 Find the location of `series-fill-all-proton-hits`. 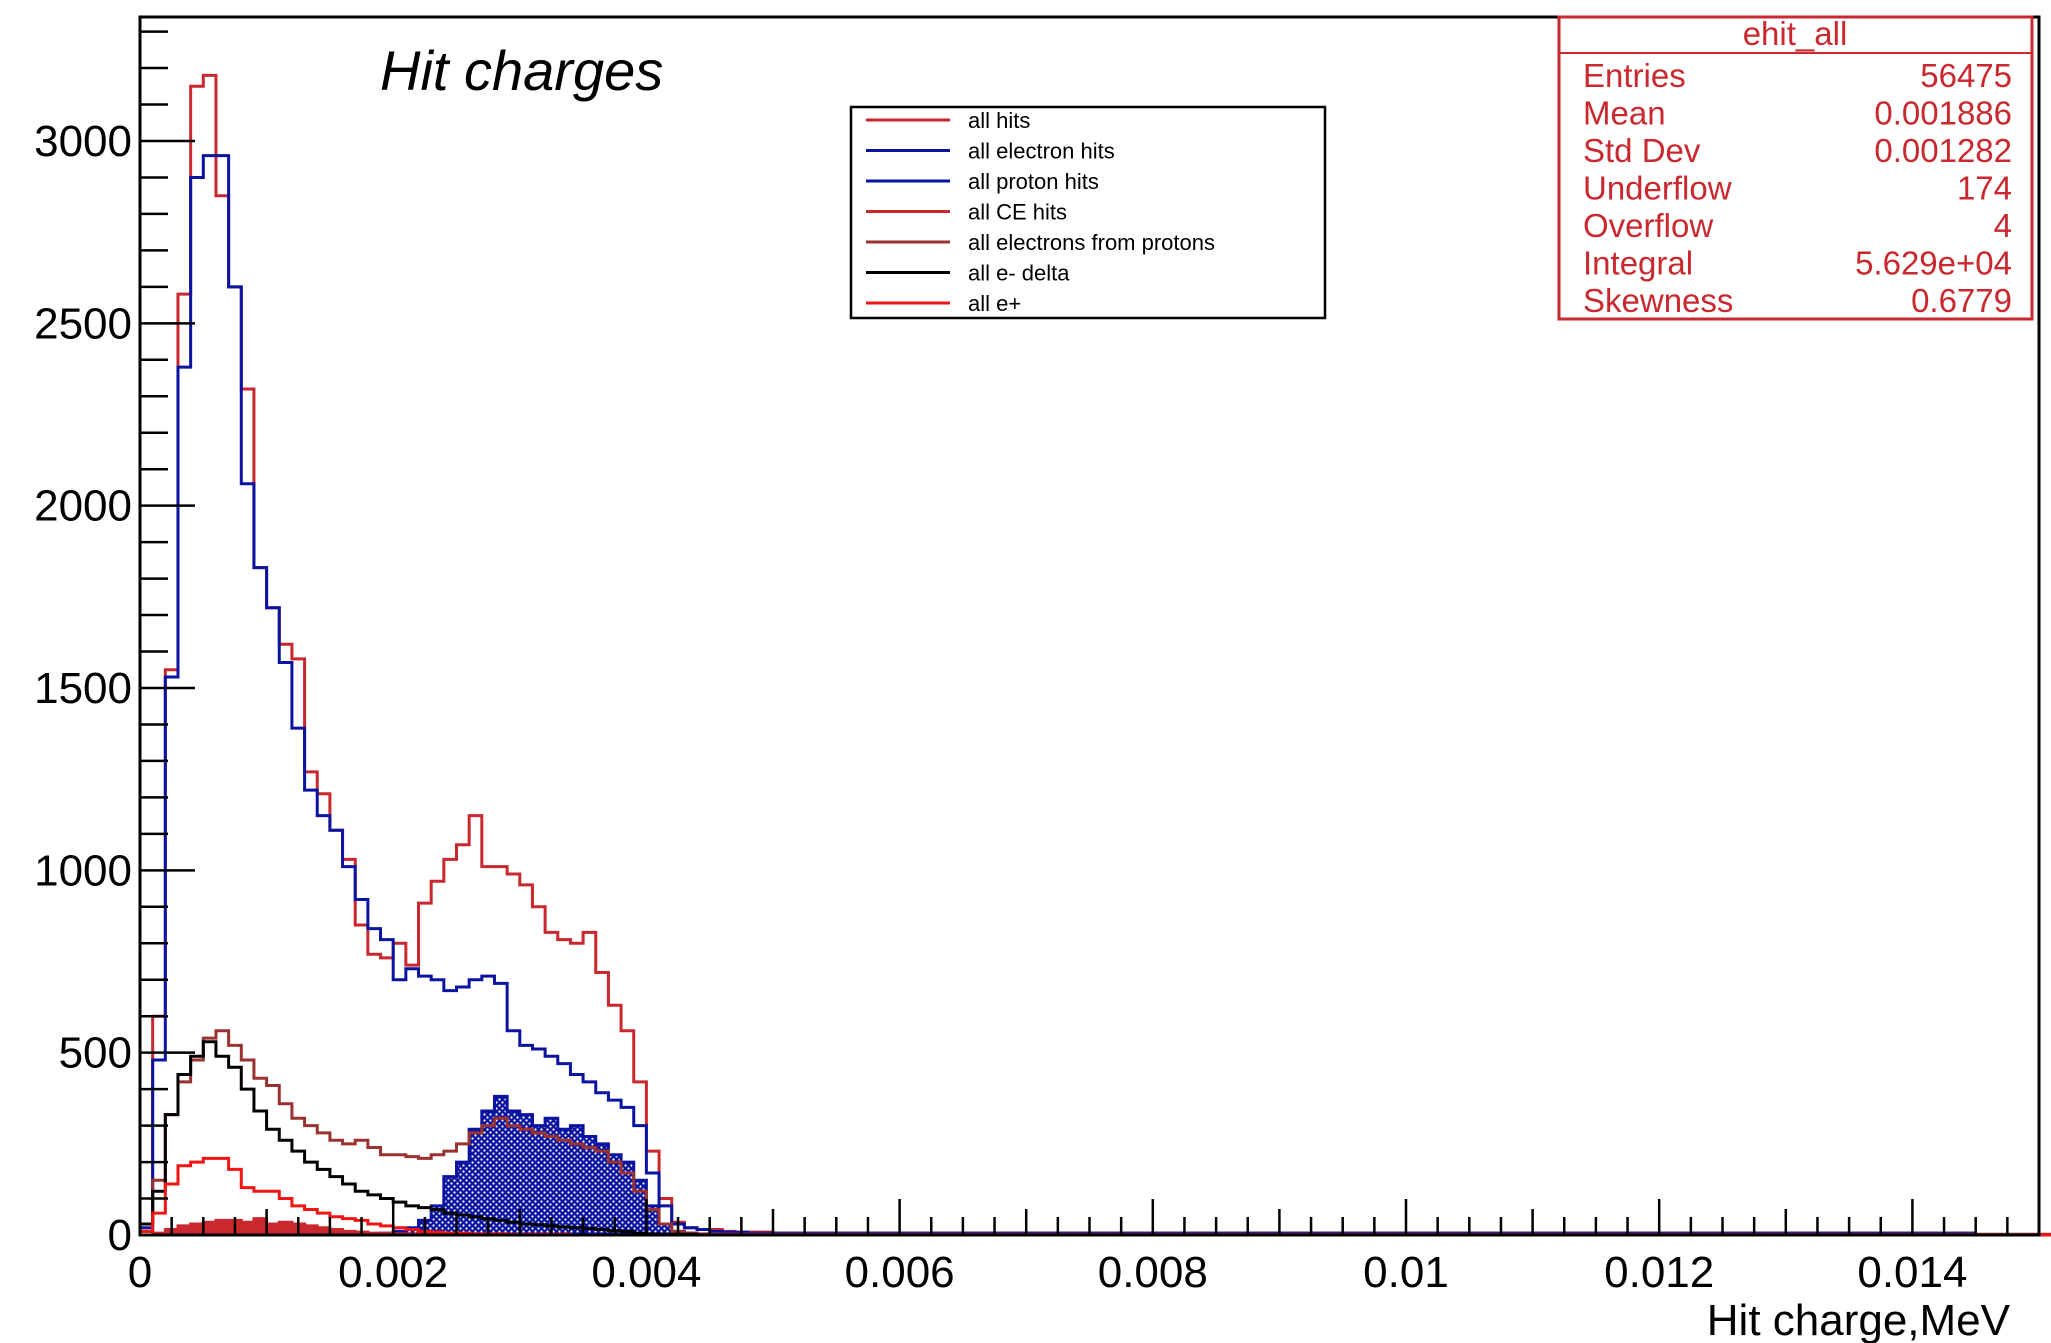

series-fill-all-proton-hits is located at coordinates (1095, 1165).